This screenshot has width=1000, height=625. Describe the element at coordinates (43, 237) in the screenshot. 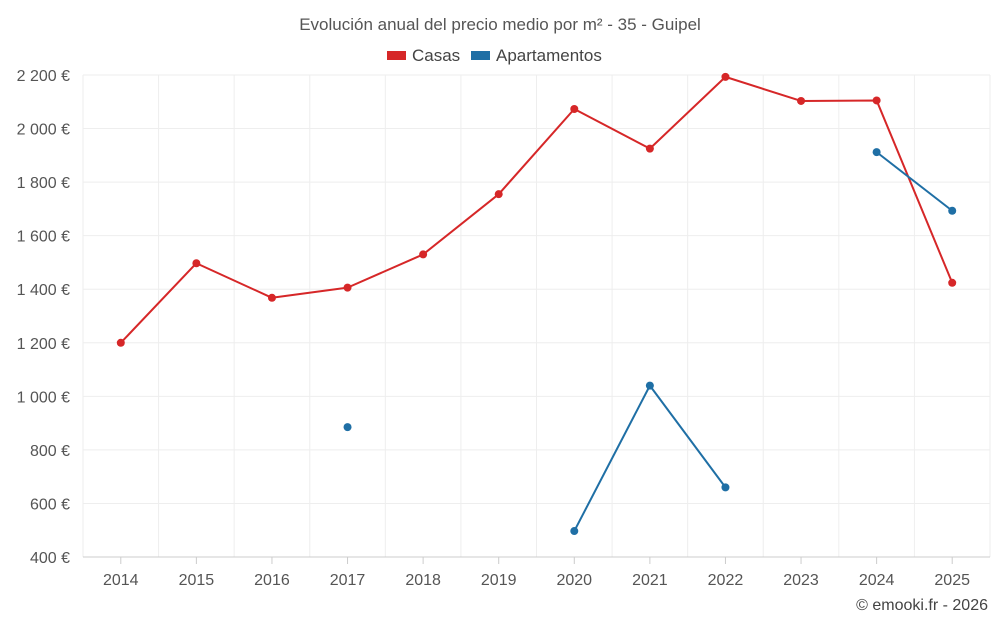

I see `y-tick-label: 1 600 €` at that location.